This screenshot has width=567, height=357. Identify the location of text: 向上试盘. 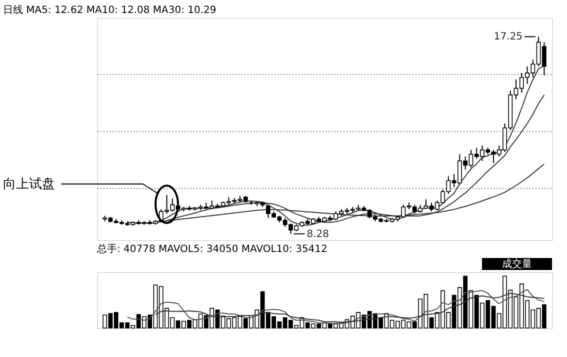
(29, 184).